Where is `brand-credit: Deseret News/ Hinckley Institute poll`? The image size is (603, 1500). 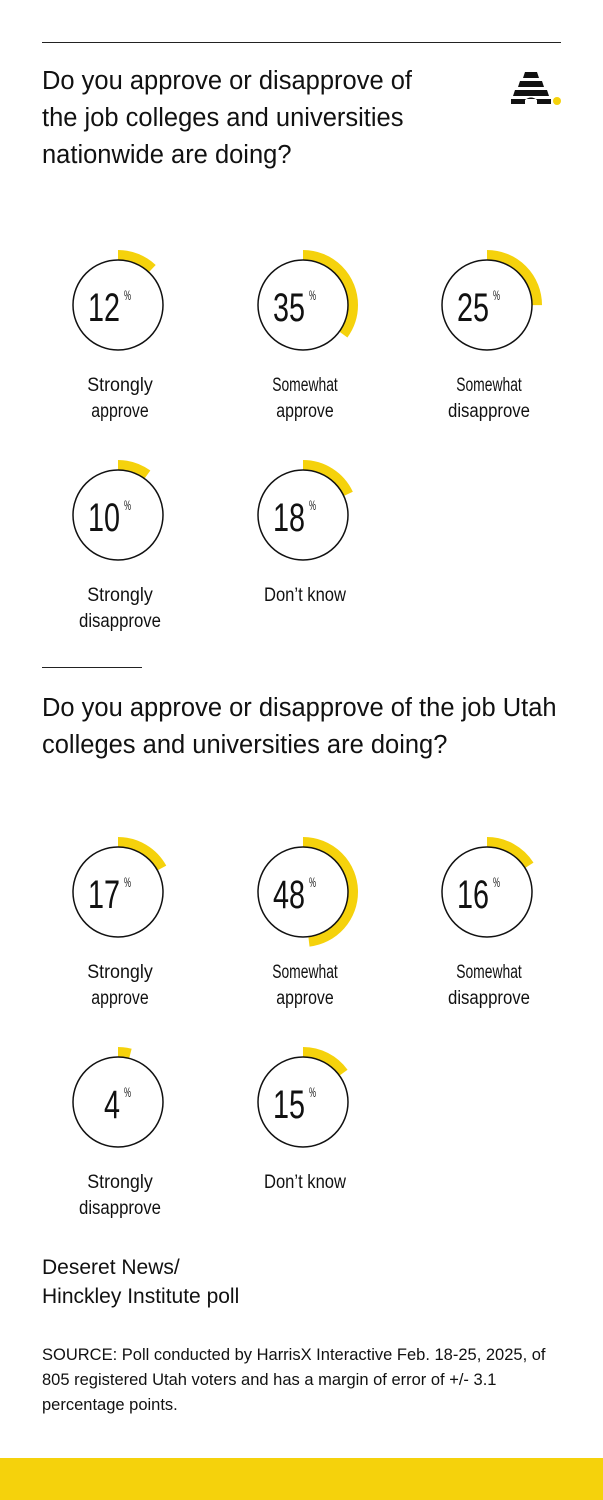 brand-credit: Deseret News/ Hinckley Institute poll is located at coordinates (141, 1282).